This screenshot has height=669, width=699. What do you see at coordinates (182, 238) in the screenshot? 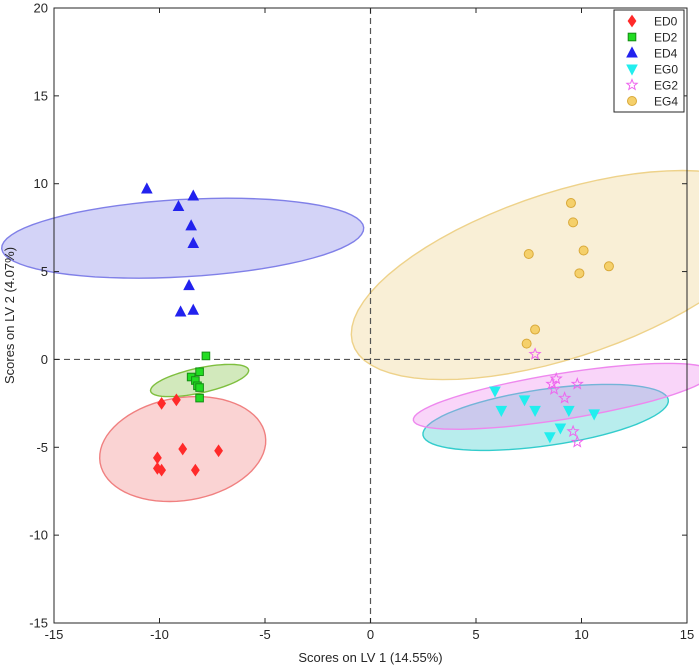
I see `ellipse-ed4` at bounding box center [182, 238].